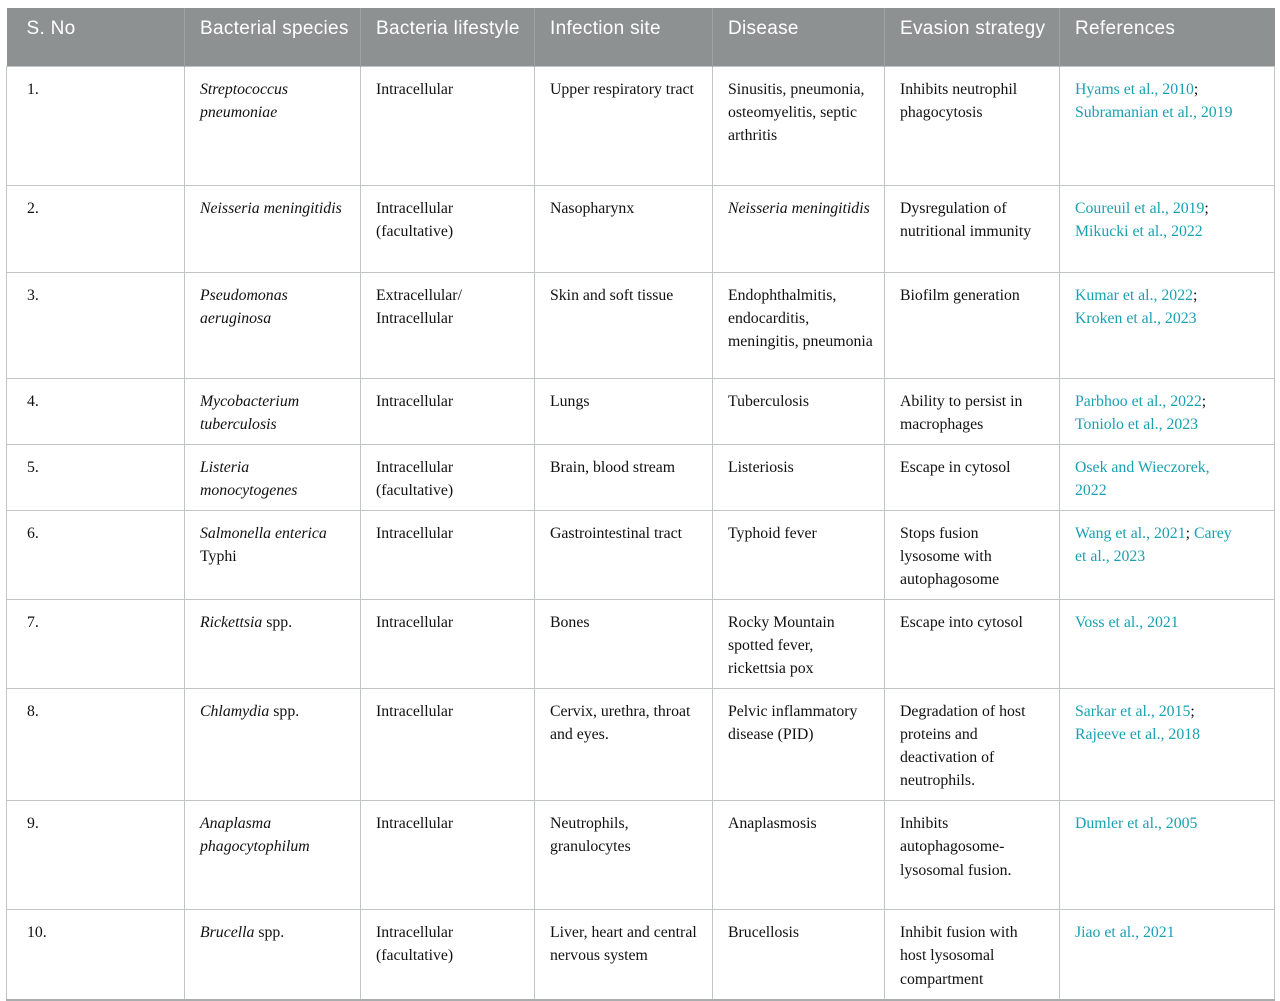  I want to click on references-cell: Voss et al., 2021, so click(1167, 644).